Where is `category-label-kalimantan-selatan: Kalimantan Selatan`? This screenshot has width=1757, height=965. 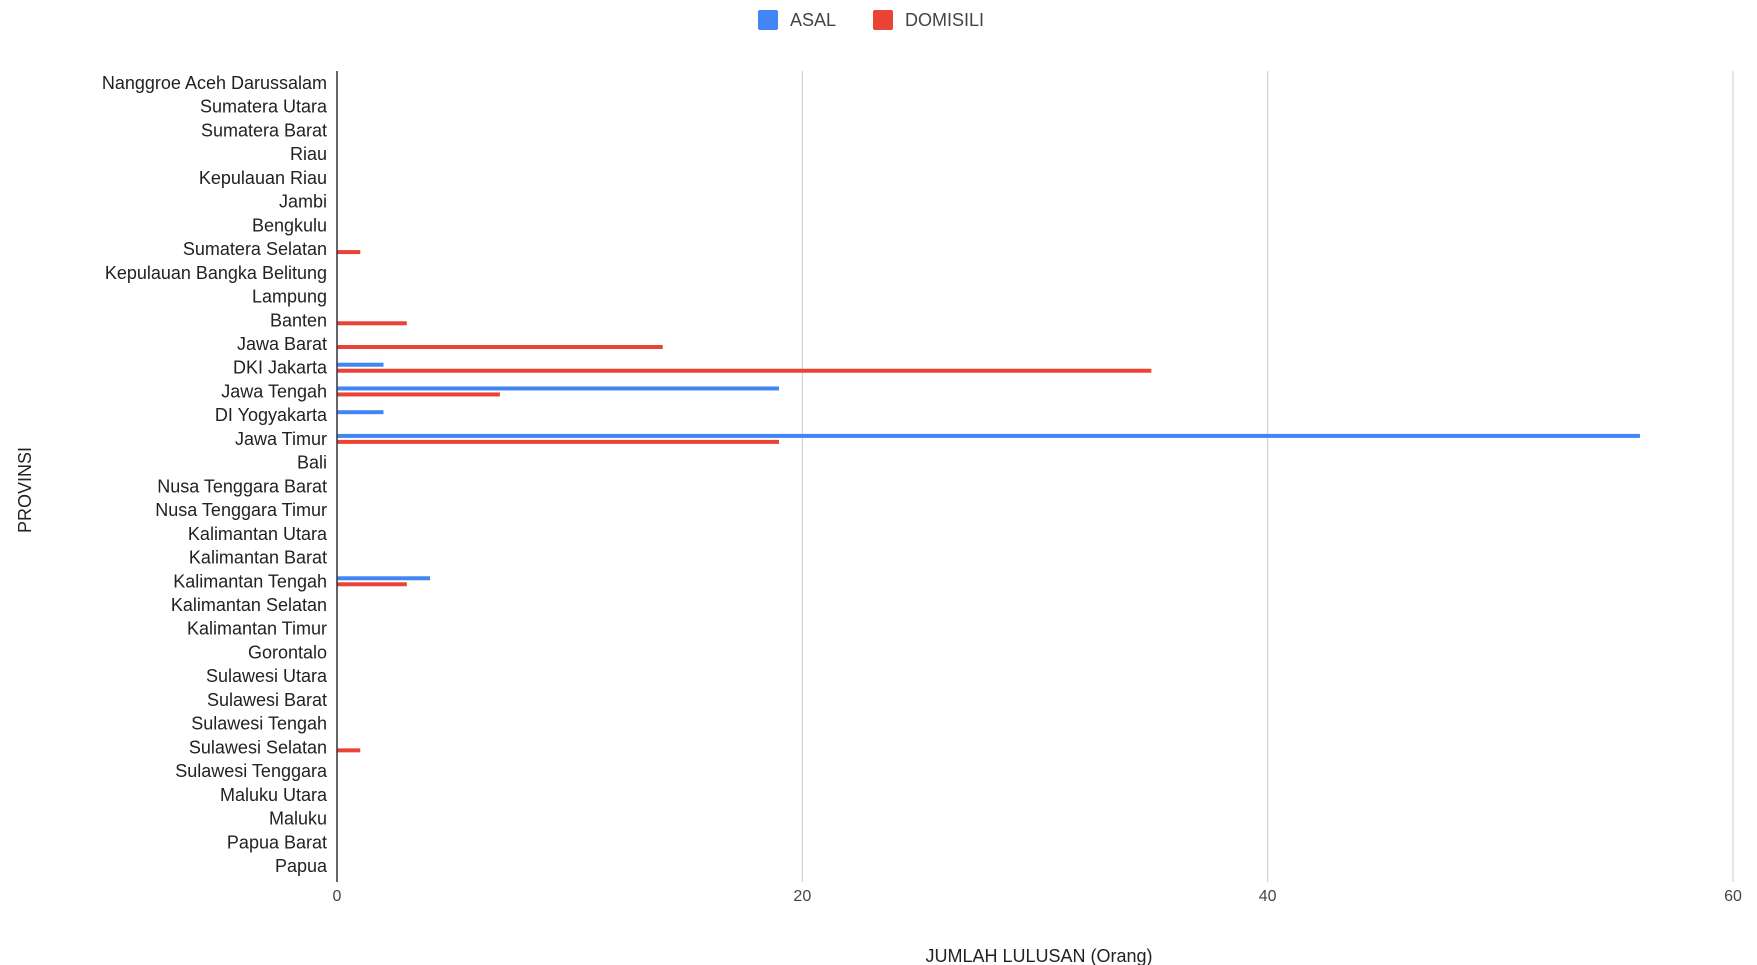
category-label-kalimantan-selatan: Kalimantan Selatan is located at coordinates (249, 605).